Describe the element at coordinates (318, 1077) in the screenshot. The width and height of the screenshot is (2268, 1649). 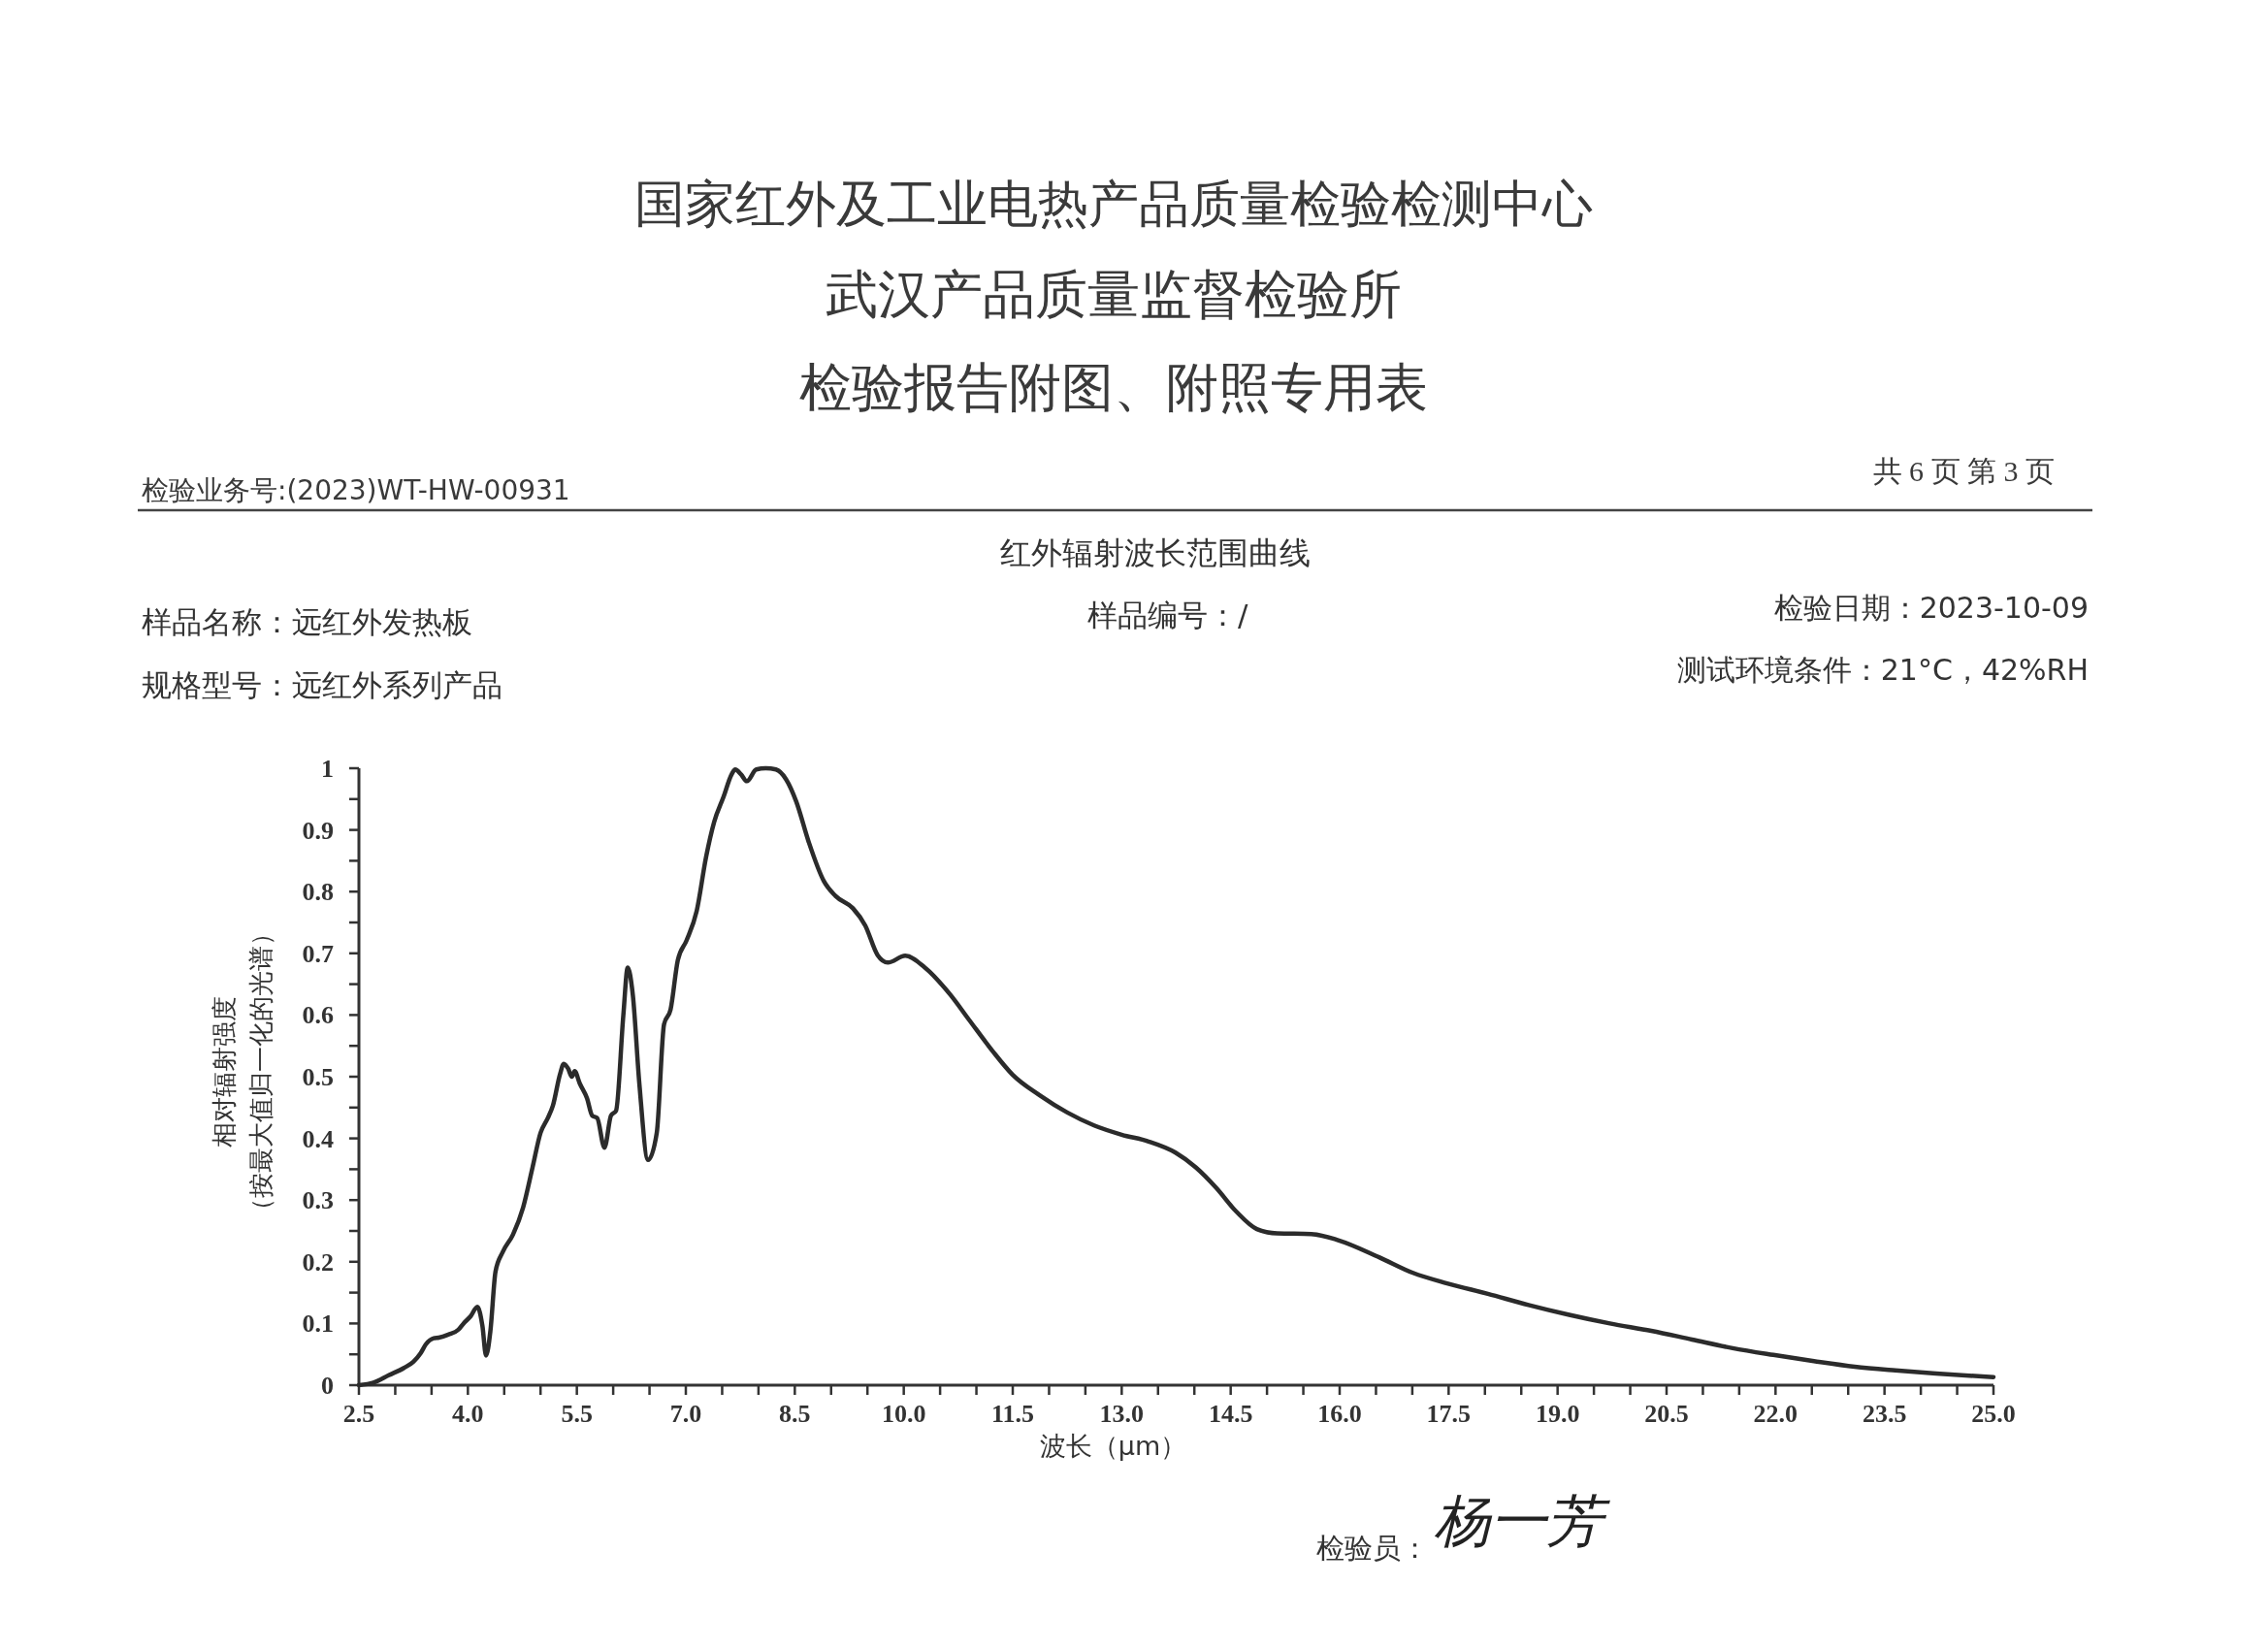
I see `y-tick-label: 0.5` at that location.